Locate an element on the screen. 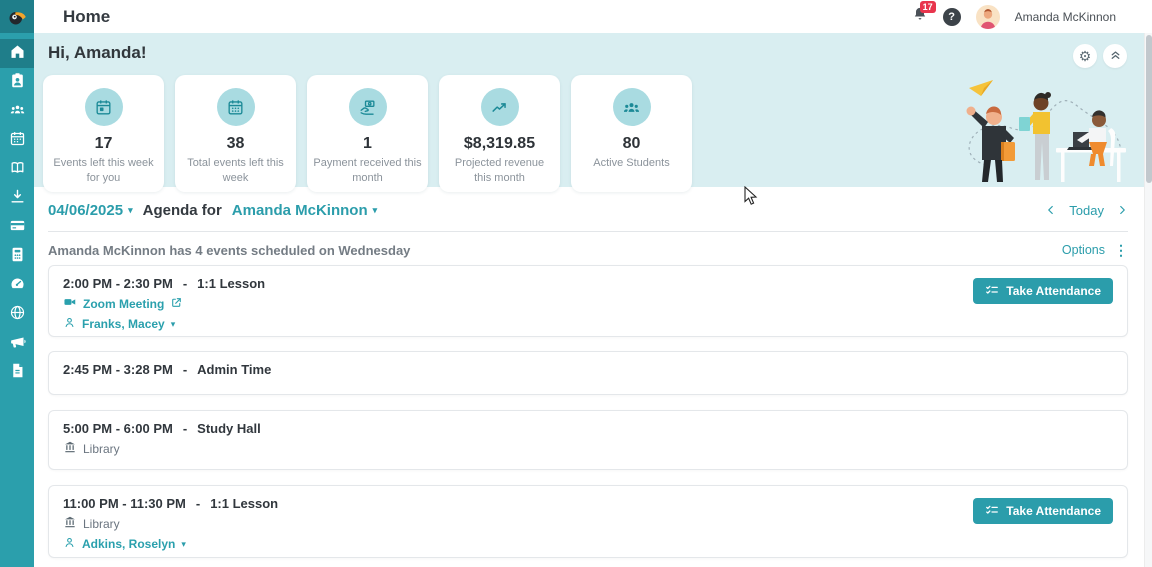  sidebar-item-payments is located at coordinates (17, 227).